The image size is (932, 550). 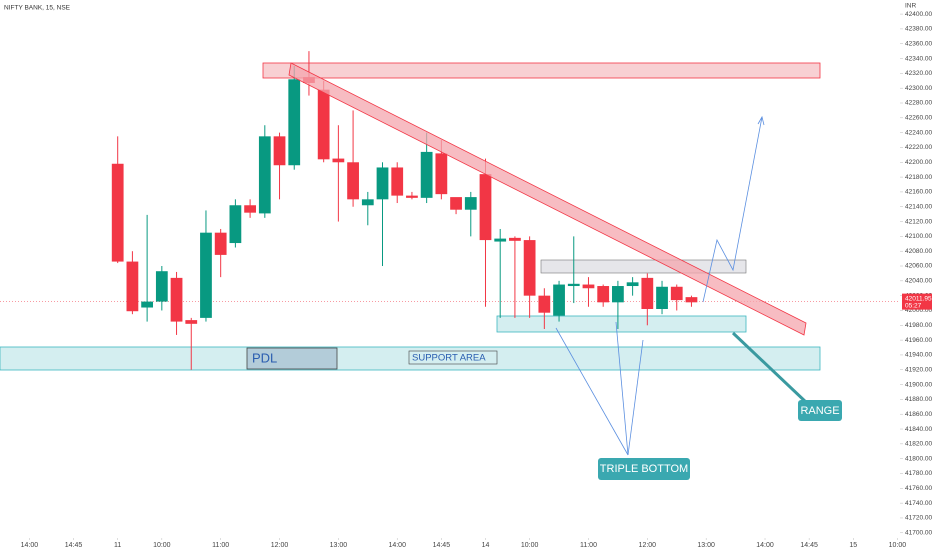 I want to click on x-tick-label: 14, so click(x=486, y=545).